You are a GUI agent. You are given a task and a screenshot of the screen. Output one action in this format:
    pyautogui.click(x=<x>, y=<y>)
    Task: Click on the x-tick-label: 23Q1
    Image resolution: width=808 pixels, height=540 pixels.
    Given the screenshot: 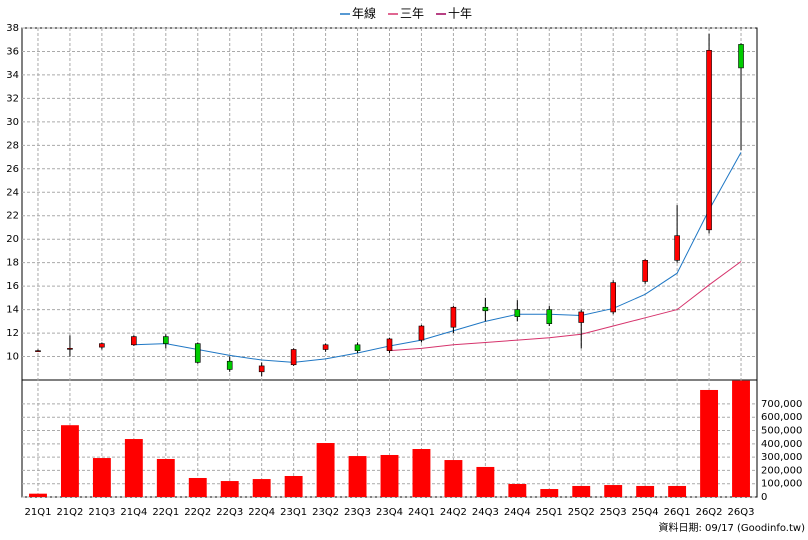 What is the action you would take?
    pyautogui.click(x=293, y=512)
    